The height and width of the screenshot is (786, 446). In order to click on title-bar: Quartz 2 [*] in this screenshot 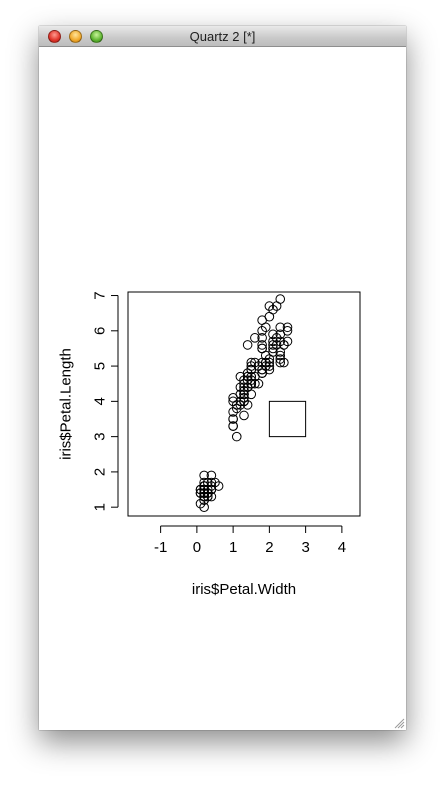, I will do `click(222, 36)`.